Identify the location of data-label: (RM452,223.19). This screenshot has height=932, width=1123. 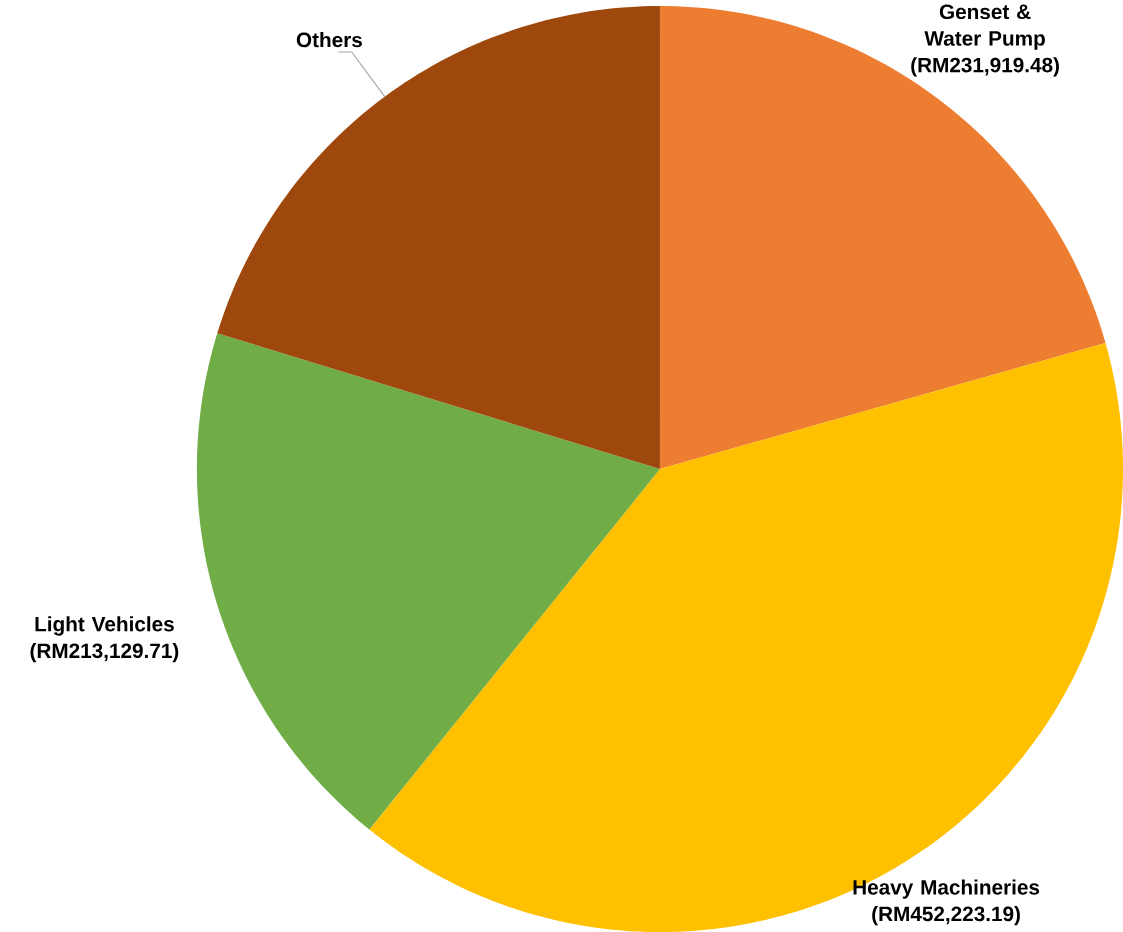
(946, 916).